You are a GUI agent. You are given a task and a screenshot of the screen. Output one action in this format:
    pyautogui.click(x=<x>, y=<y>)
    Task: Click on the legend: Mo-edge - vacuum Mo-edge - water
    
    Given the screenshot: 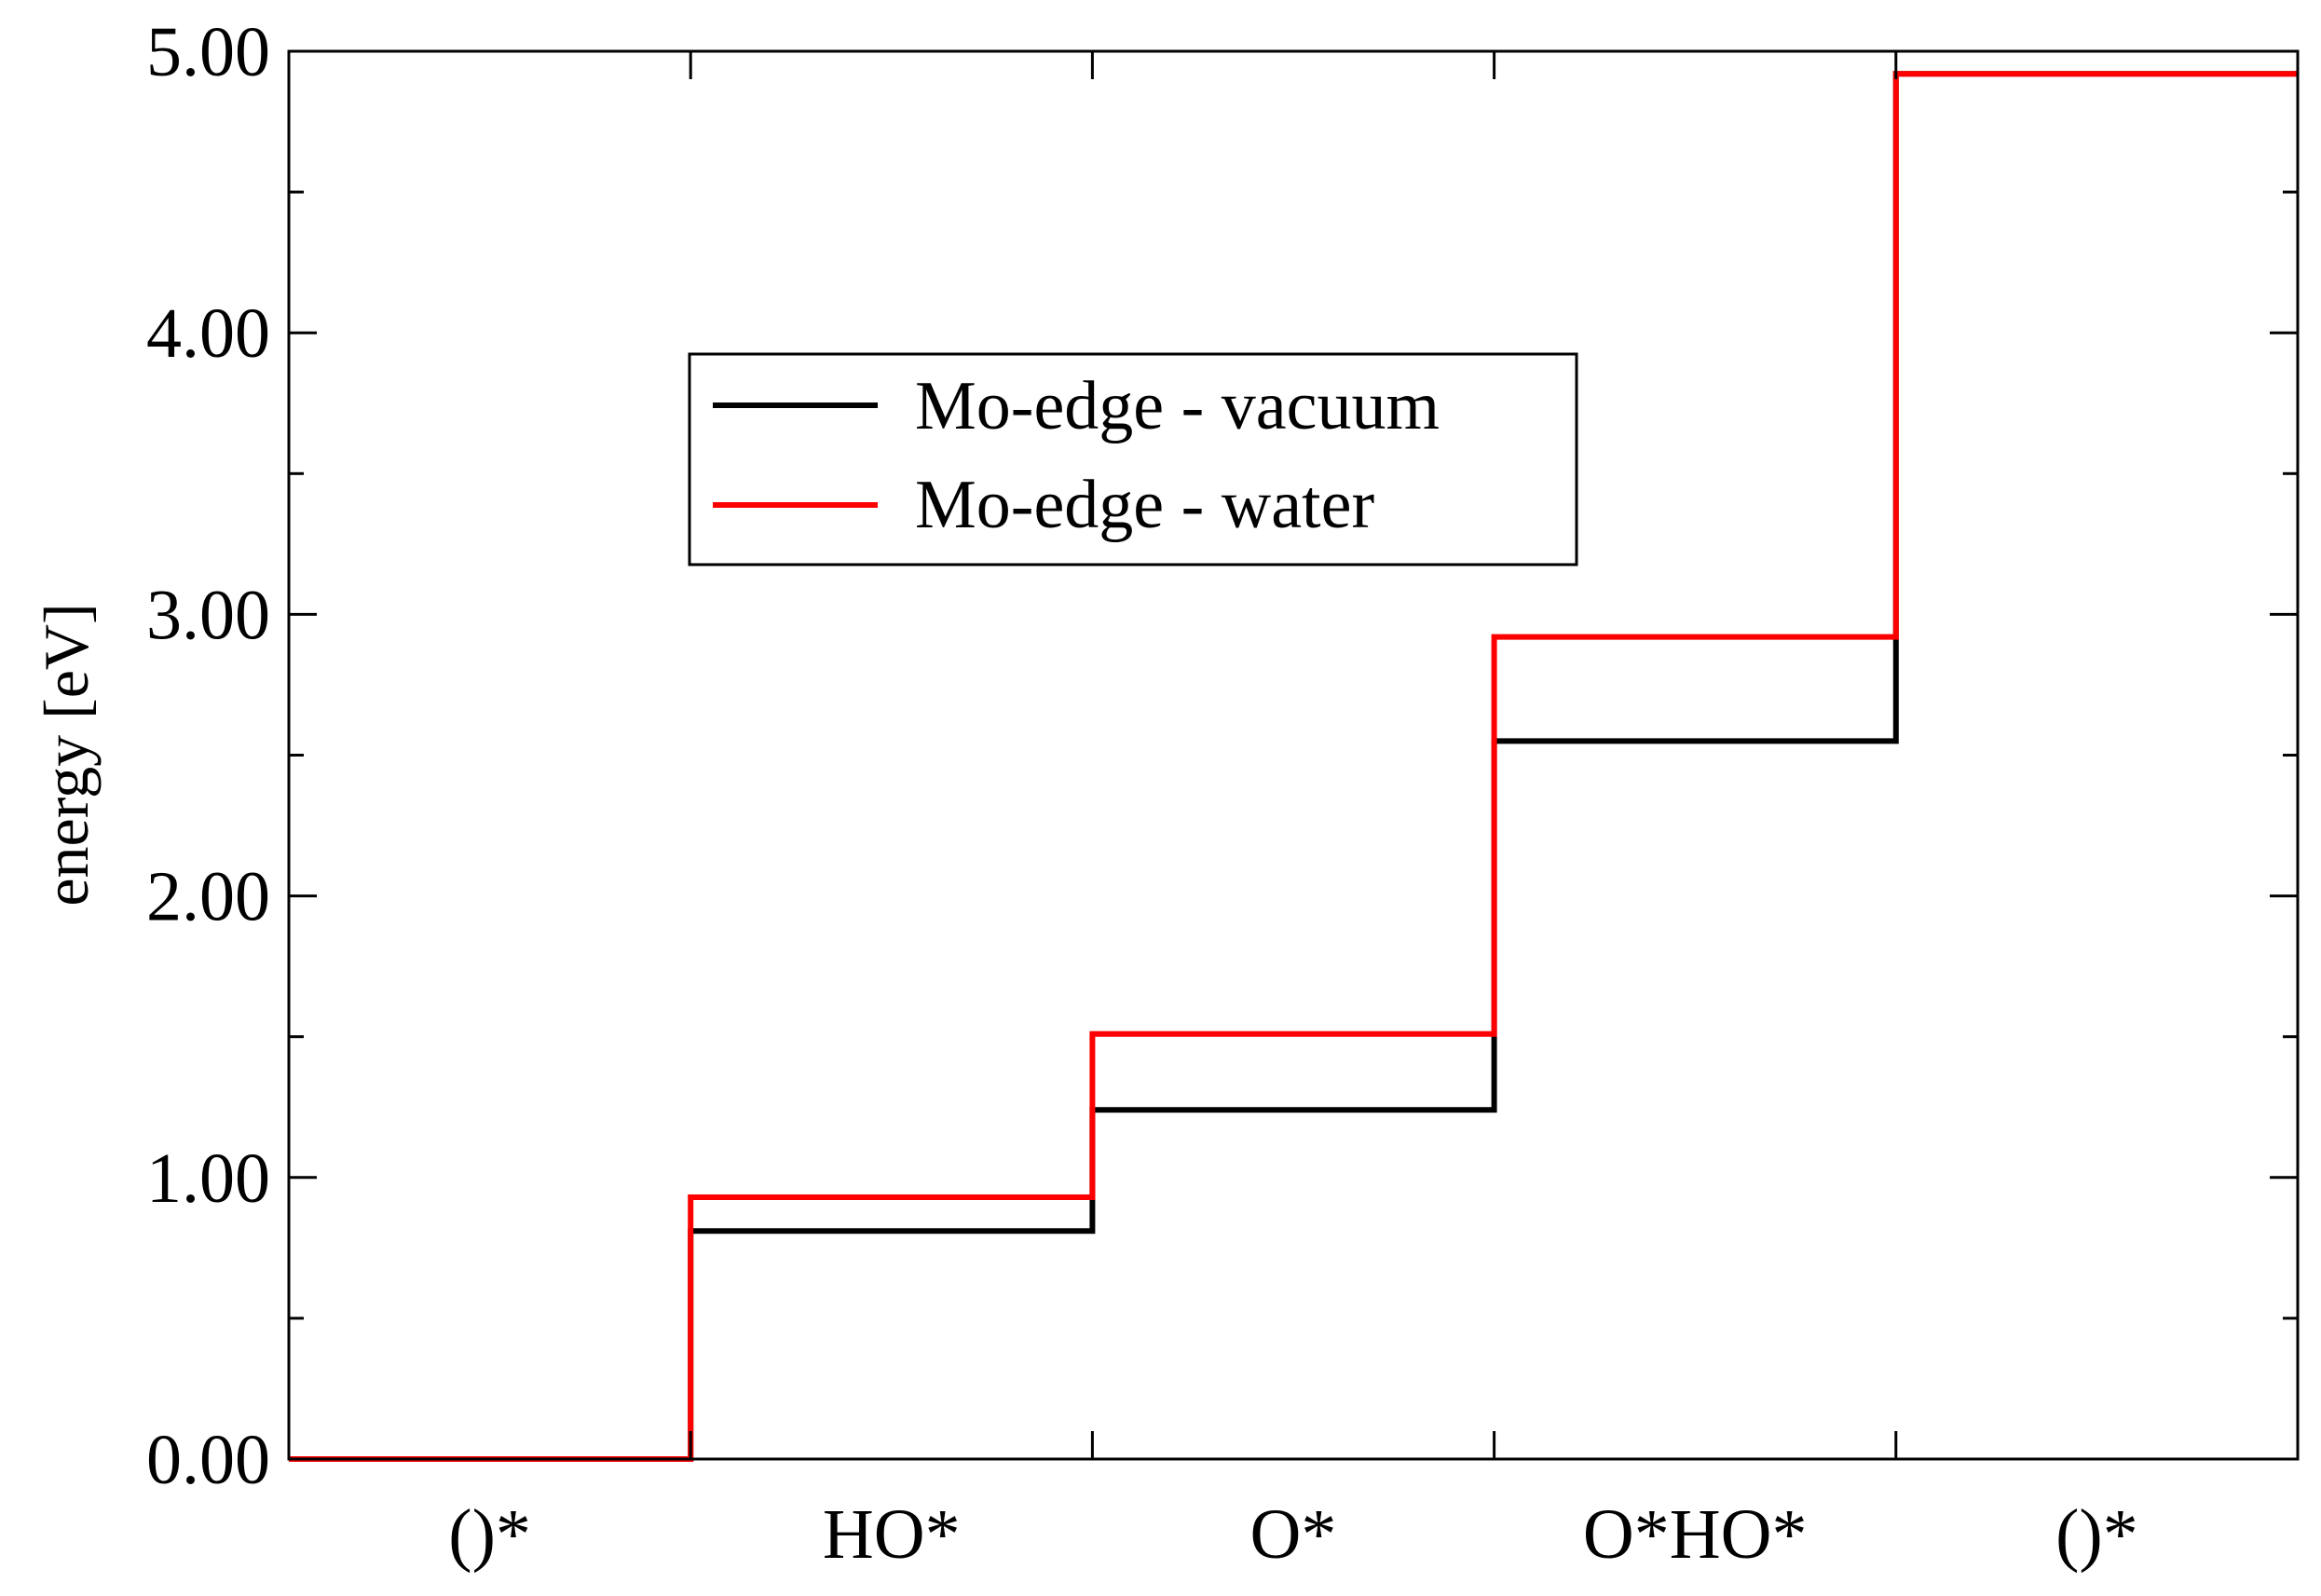 What is the action you would take?
    pyautogui.click(x=1133, y=459)
    